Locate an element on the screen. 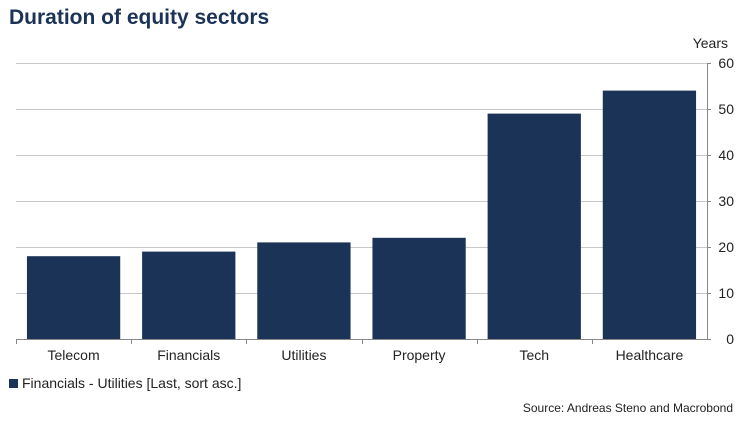 This screenshot has width=746, height=427. legend: Financials - Utilities [Last, sort asc.] is located at coordinates (125, 383).